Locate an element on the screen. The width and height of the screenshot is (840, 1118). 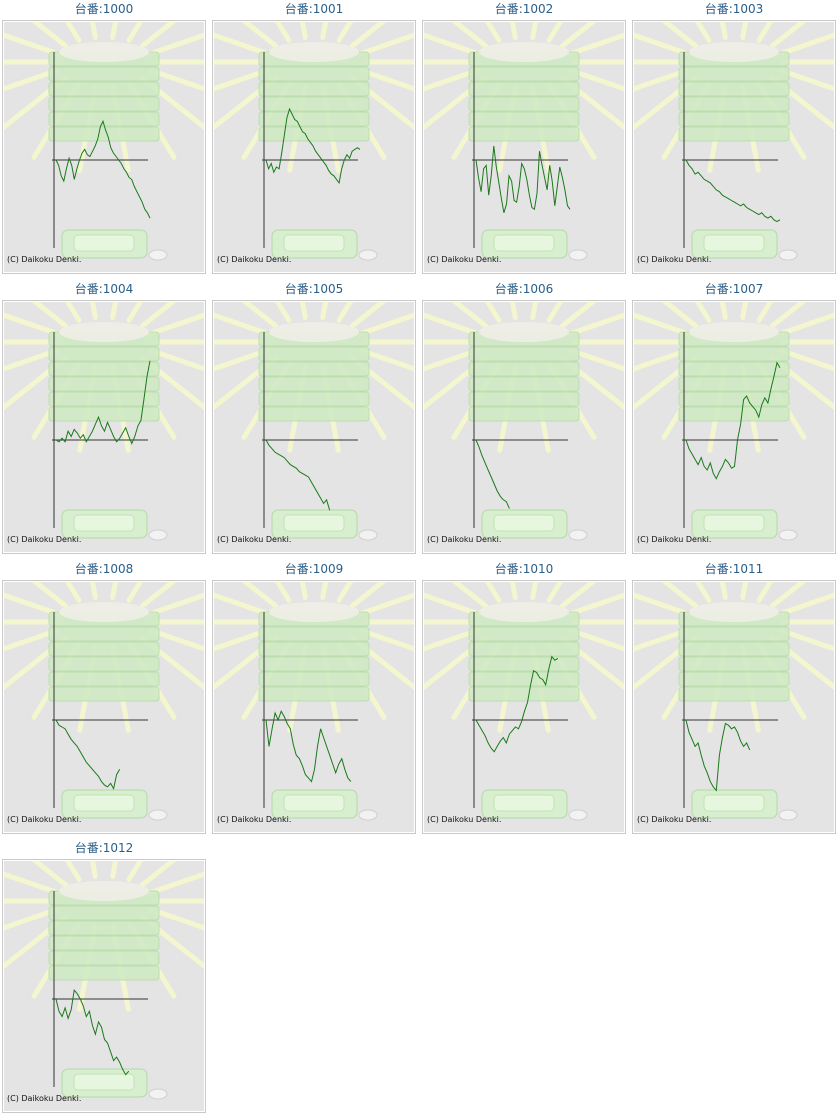
machine-number-title: 台番:1002 is located at coordinates (524, 10).